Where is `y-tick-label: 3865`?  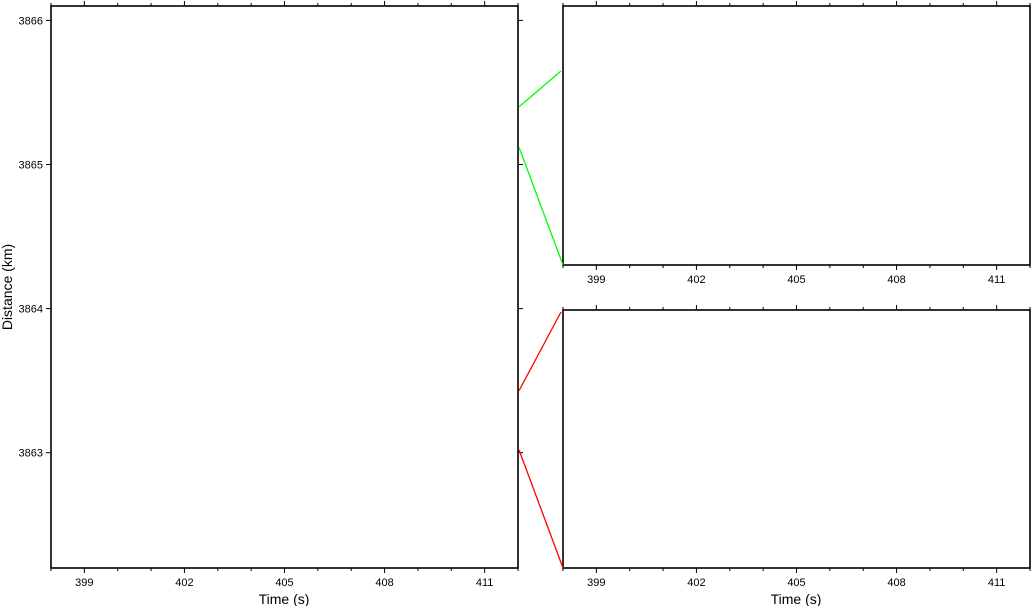 y-tick-label: 3865 is located at coordinates (31, 166).